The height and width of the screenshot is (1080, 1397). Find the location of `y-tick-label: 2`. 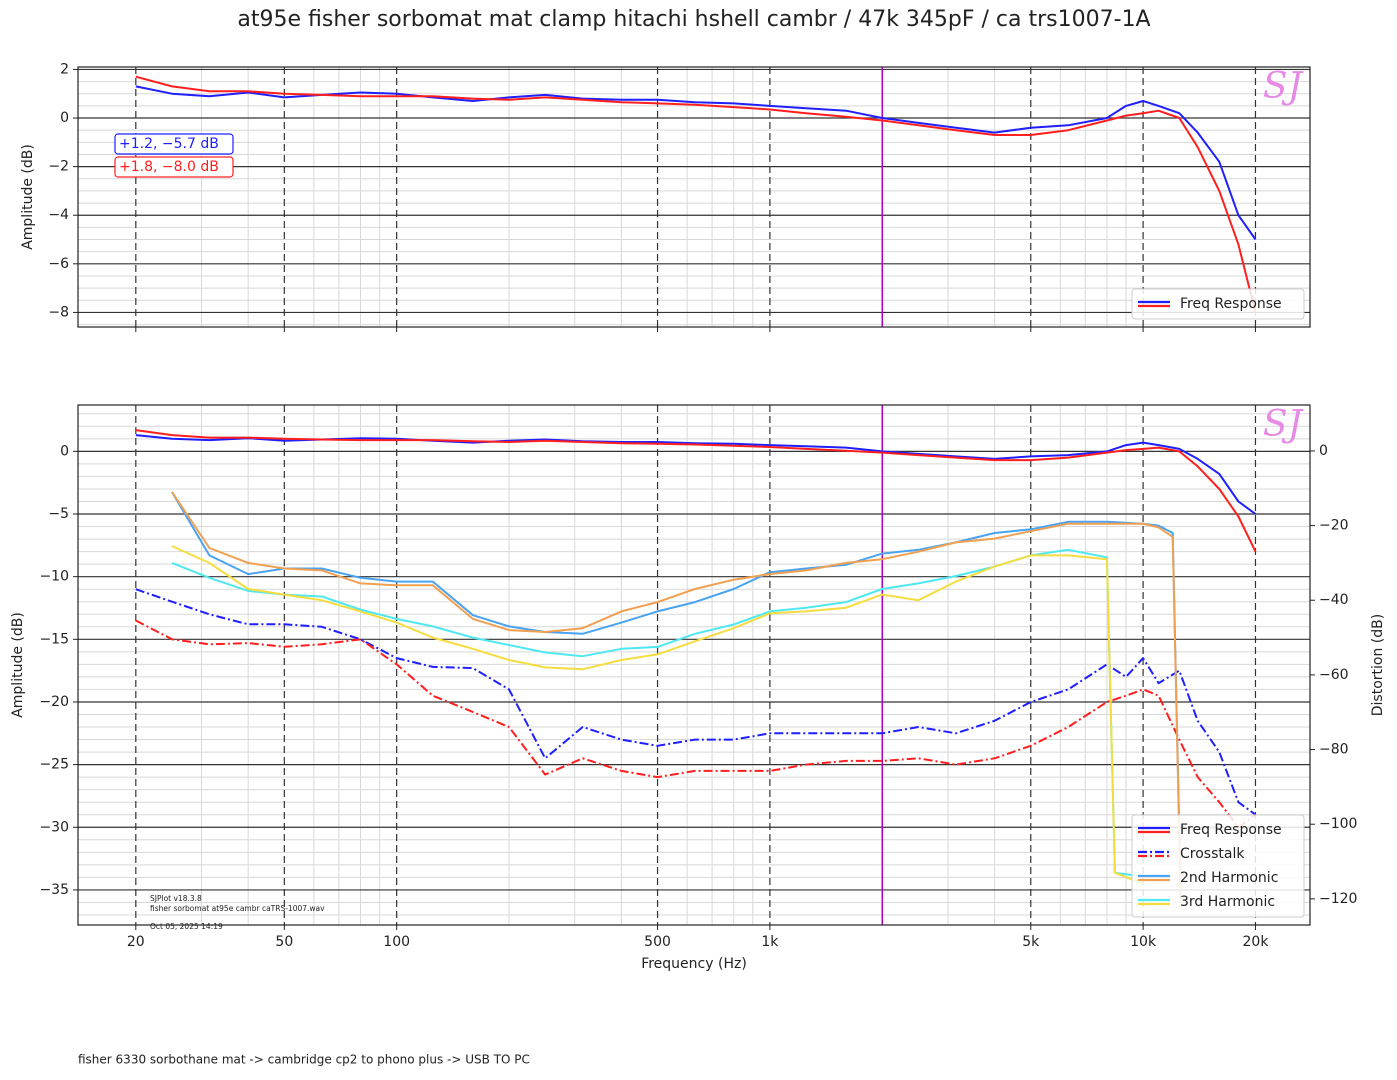

y-tick-label: 2 is located at coordinates (64, 69).